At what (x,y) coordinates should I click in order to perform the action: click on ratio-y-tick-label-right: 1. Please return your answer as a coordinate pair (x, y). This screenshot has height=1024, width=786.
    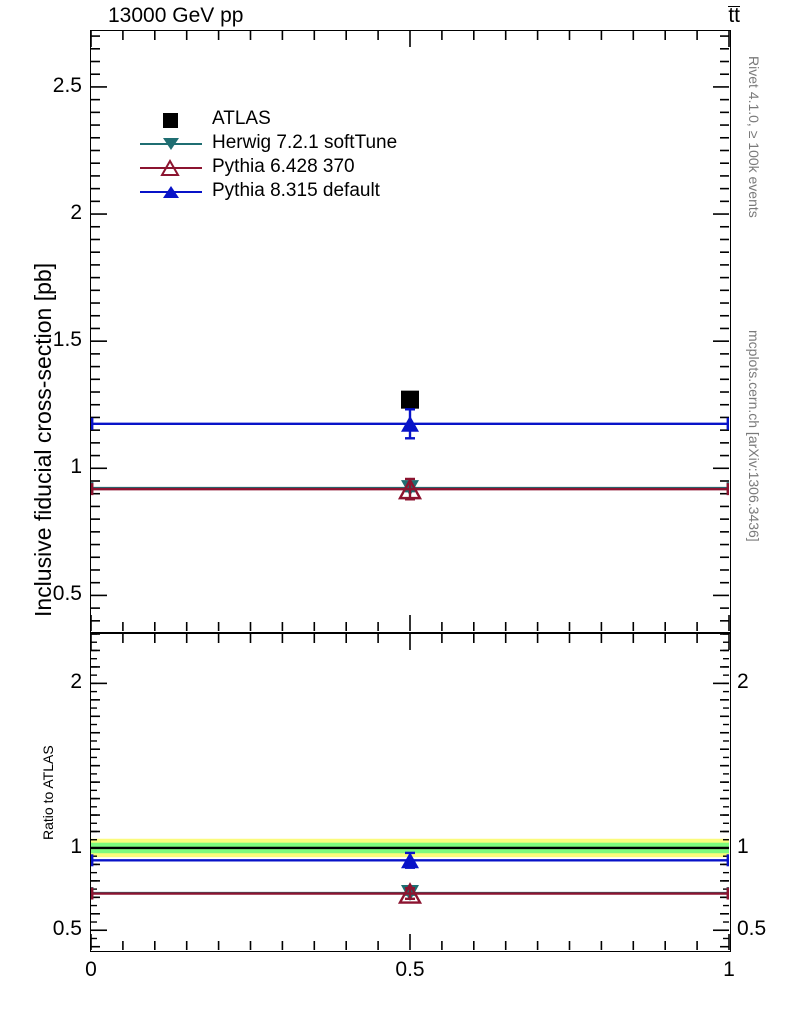
    Looking at the image, I should click on (743, 846).